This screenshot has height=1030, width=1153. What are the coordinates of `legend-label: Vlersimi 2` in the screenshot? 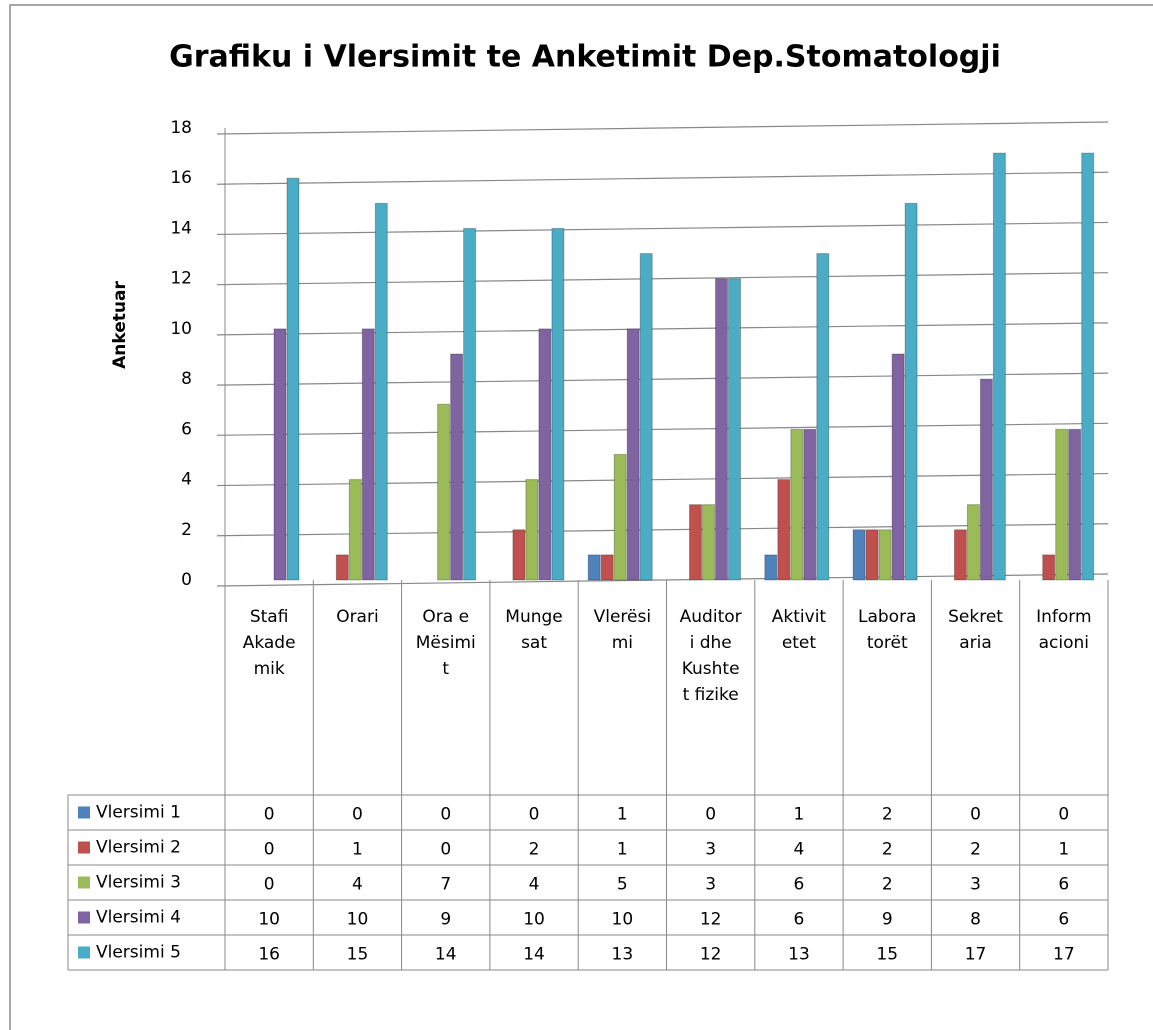 It's located at (138, 848).